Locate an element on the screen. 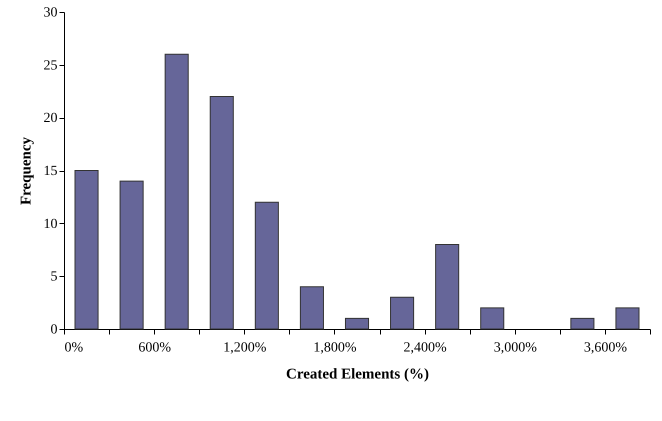 Image resolution: width=662 pixels, height=421 pixels. x-axis-title: Created Elements (%) is located at coordinates (358, 374).